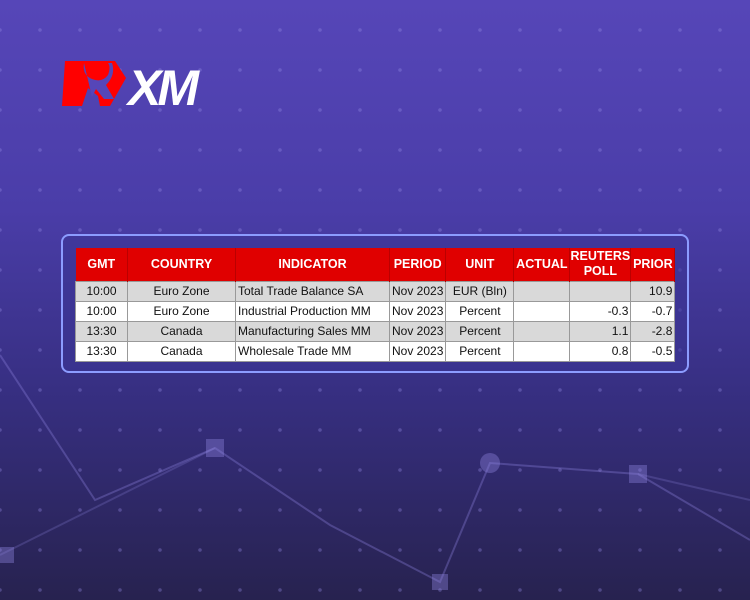 The image size is (750, 600). Describe the element at coordinates (653, 264) in the screenshot. I see `header-prior: PRIOR` at that location.